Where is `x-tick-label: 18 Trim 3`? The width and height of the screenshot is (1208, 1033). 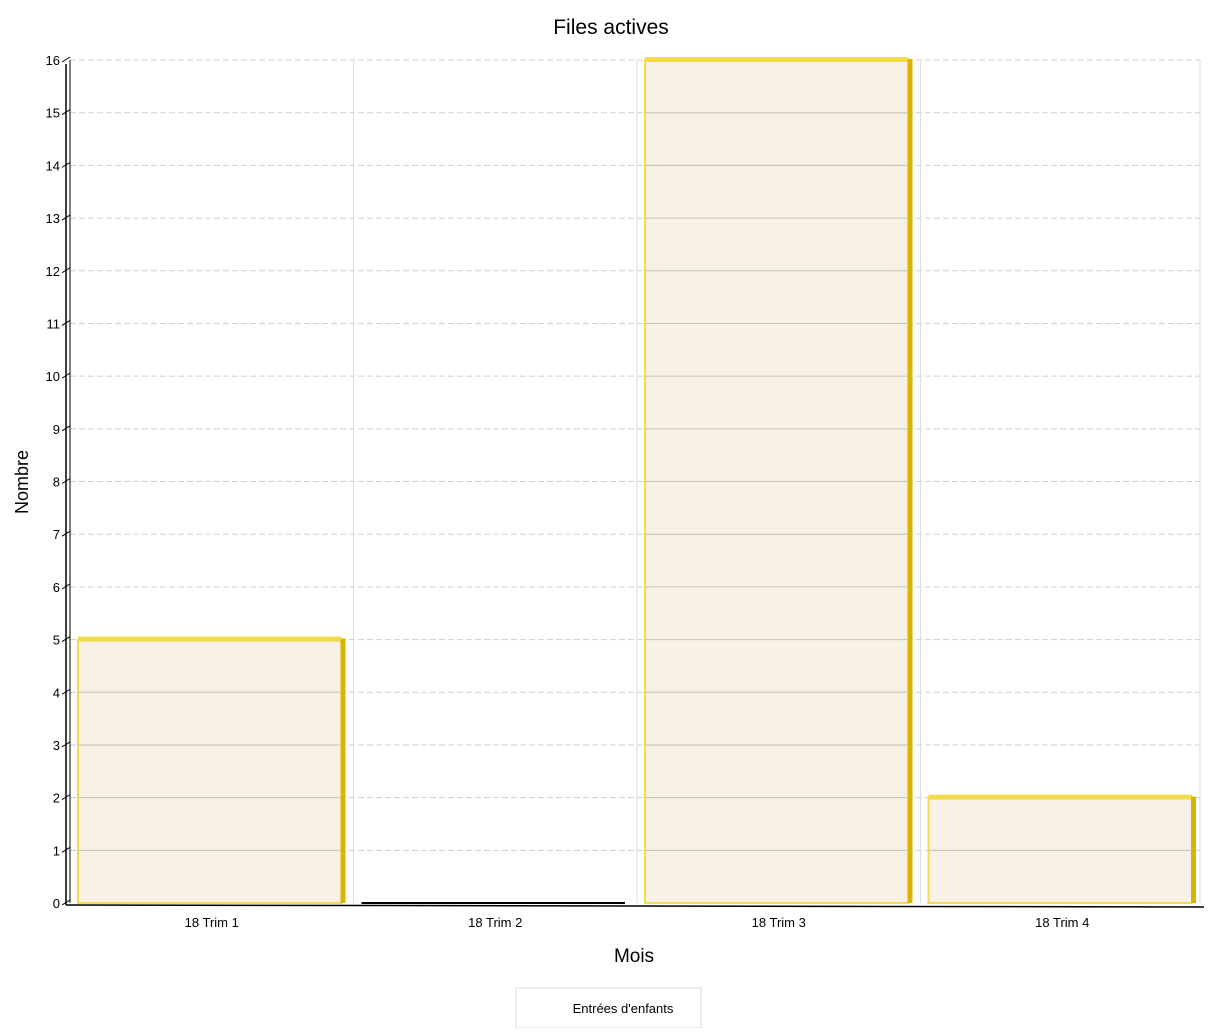
x-tick-label: 18 Trim 3 is located at coordinates (779, 922).